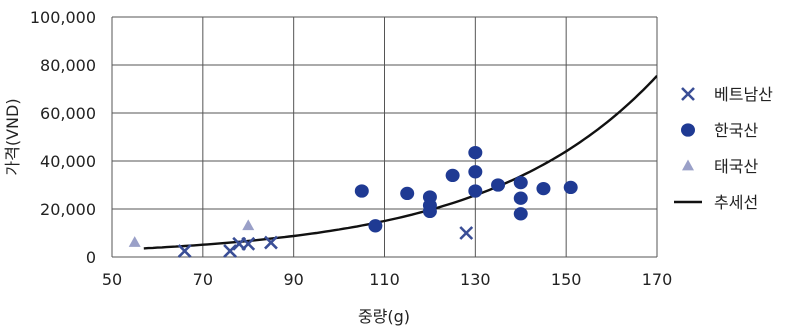  What do you see at coordinates (736, 166) in the screenshot?
I see `legend-label: 태국산` at bounding box center [736, 166].